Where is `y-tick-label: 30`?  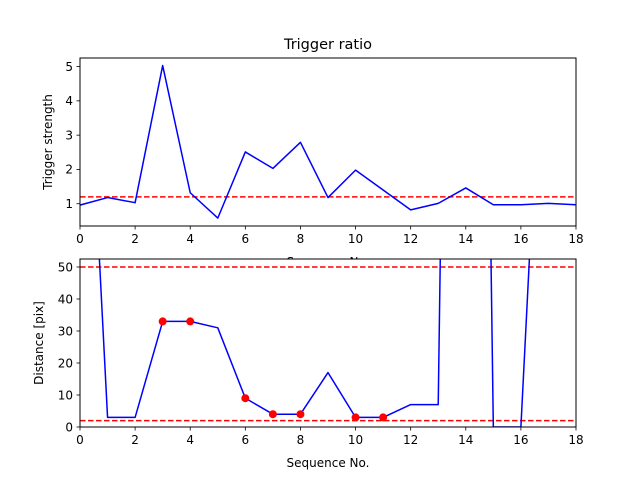
y-tick-label: 30 is located at coordinates (65, 331).